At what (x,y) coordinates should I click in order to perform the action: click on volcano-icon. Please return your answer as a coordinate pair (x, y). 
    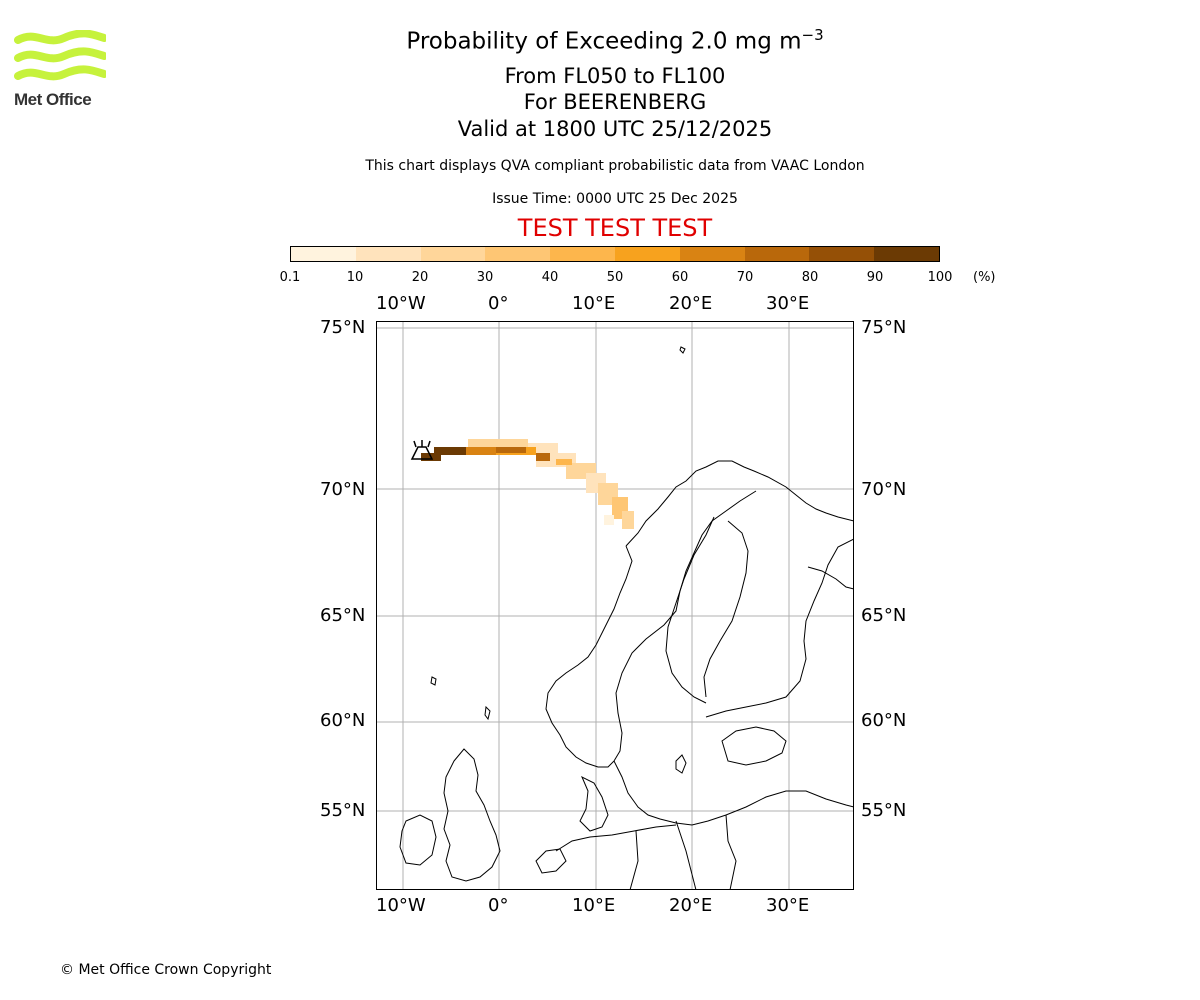
    Looking at the image, I should click on (422, 450).